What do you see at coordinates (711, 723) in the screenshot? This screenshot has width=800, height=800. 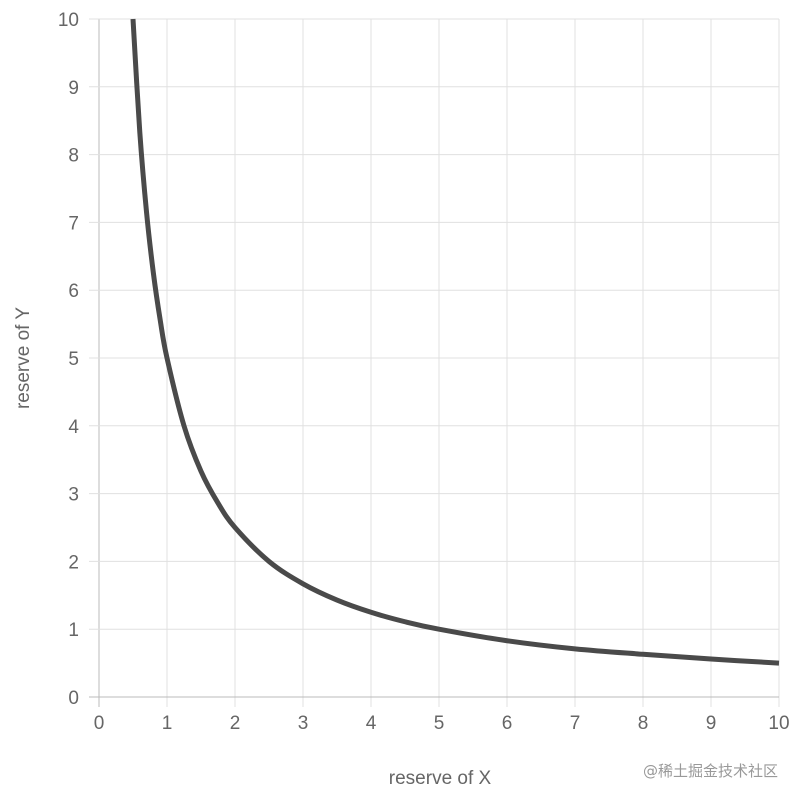 I see `x-tick-label: 9` at bounding box center [711, 723].